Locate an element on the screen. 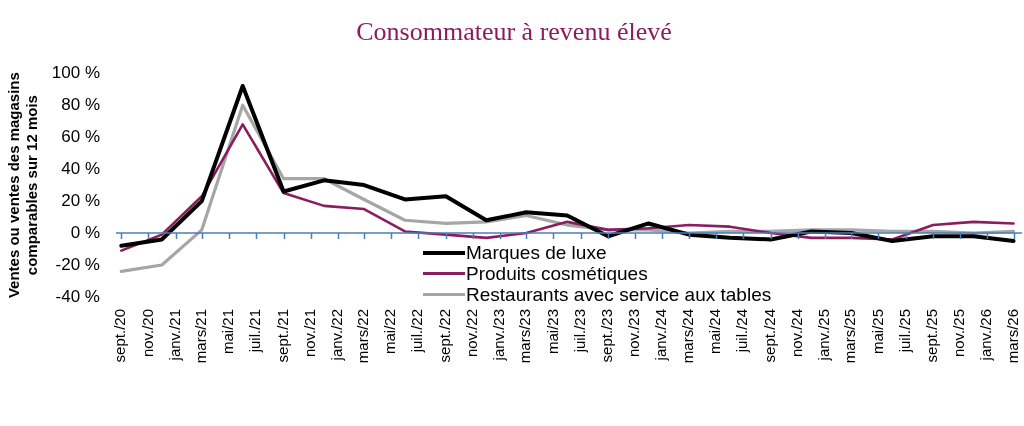  x-tick-label: sept./25 is located at coordinates (932, 336).